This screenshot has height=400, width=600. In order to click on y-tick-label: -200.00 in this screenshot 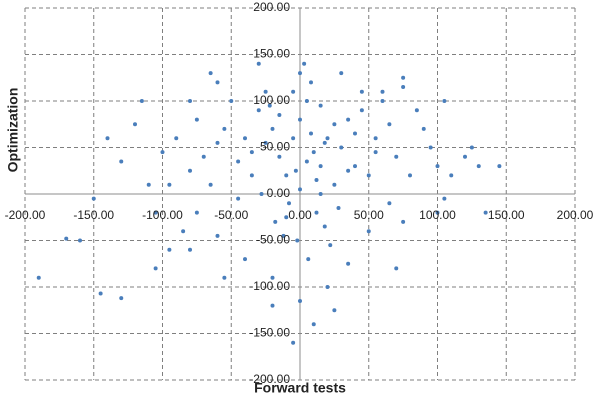, I will do `click(269, 379)`.